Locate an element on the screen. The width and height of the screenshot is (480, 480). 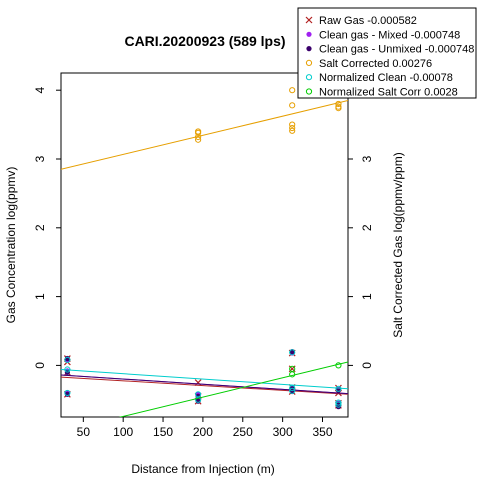
x-tick-label: 350 is located at coordinates (322, 432).